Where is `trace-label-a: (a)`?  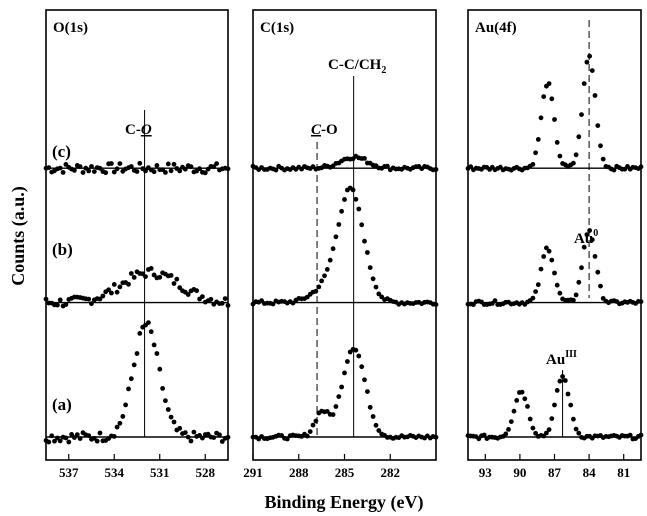 trace-label-a: (a) is located at coordinates (62, 404).